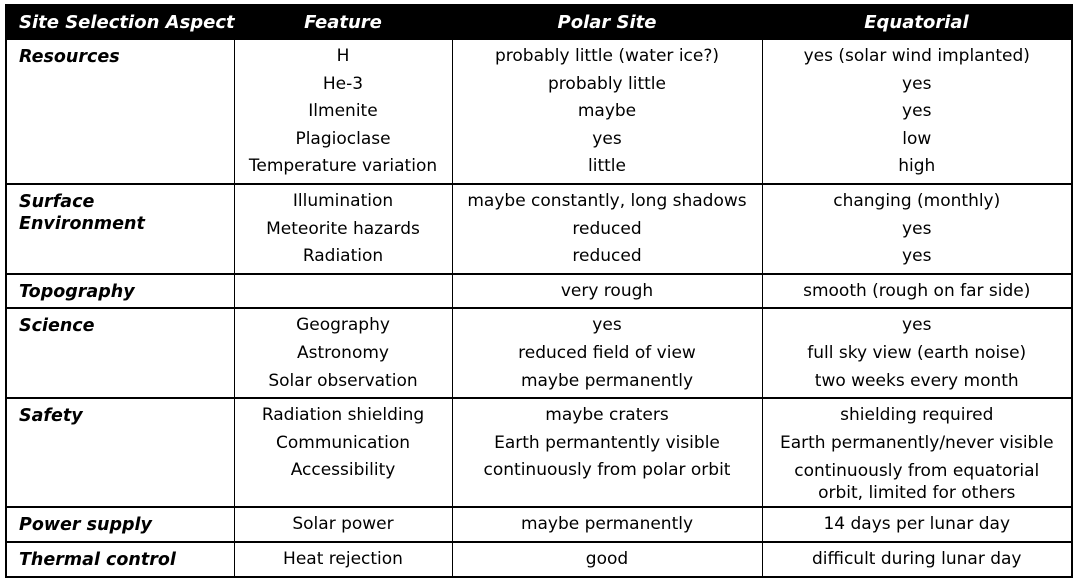  What do you see at coordinates (916, 22) in the screenshot?
I see `header-equatorial: Equatorial` at bounding box center [916, 22].